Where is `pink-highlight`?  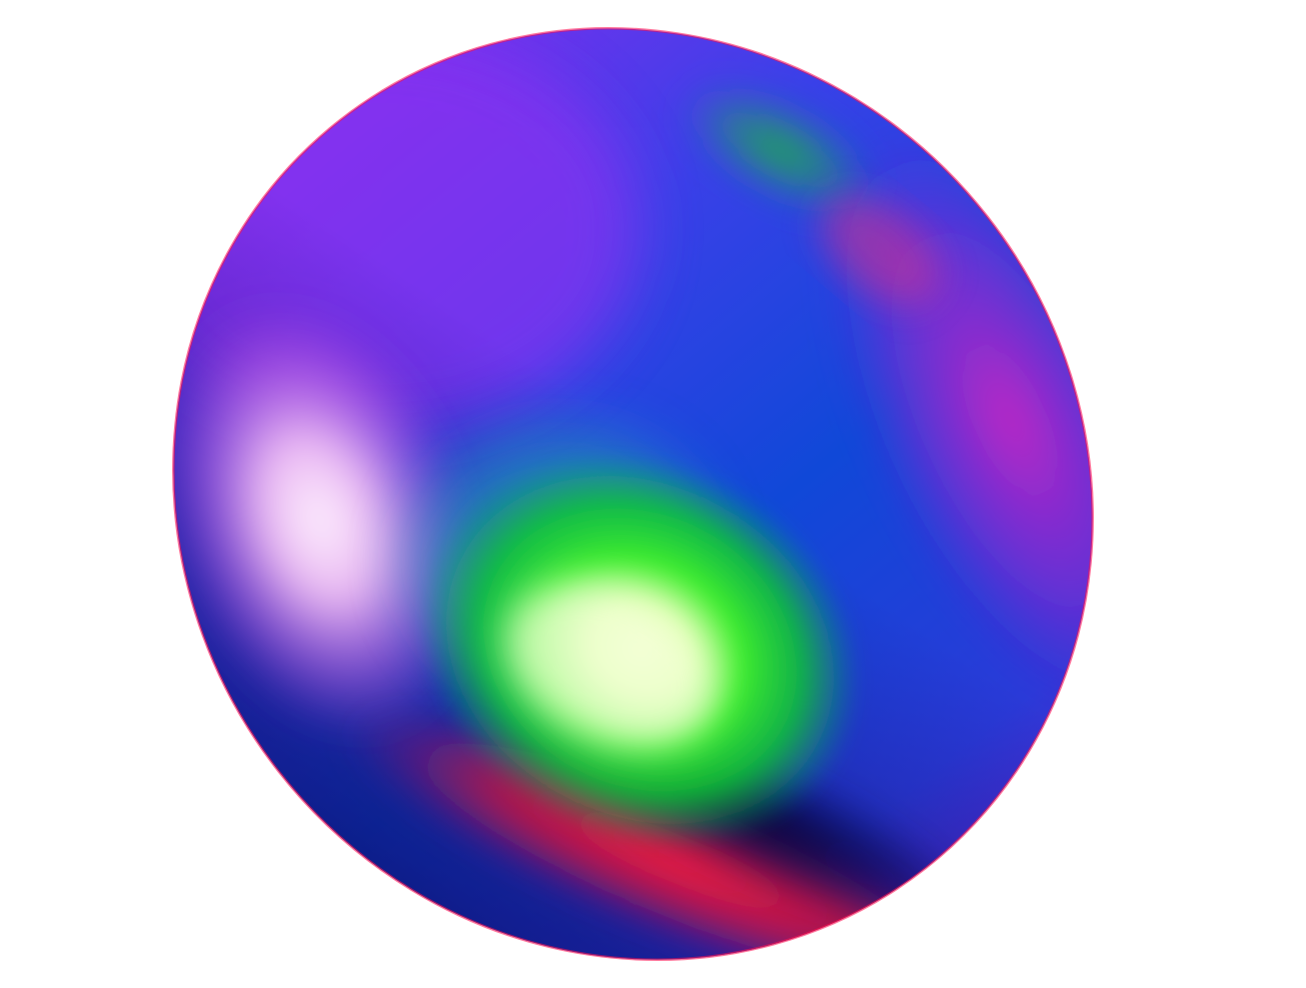
pink-highlight is located at coordinates (320, 520).